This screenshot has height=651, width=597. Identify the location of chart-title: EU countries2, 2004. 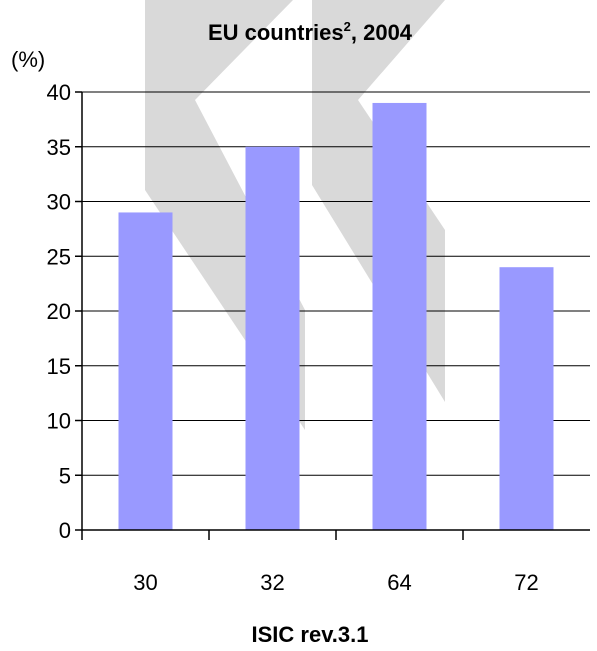
(310, 32).